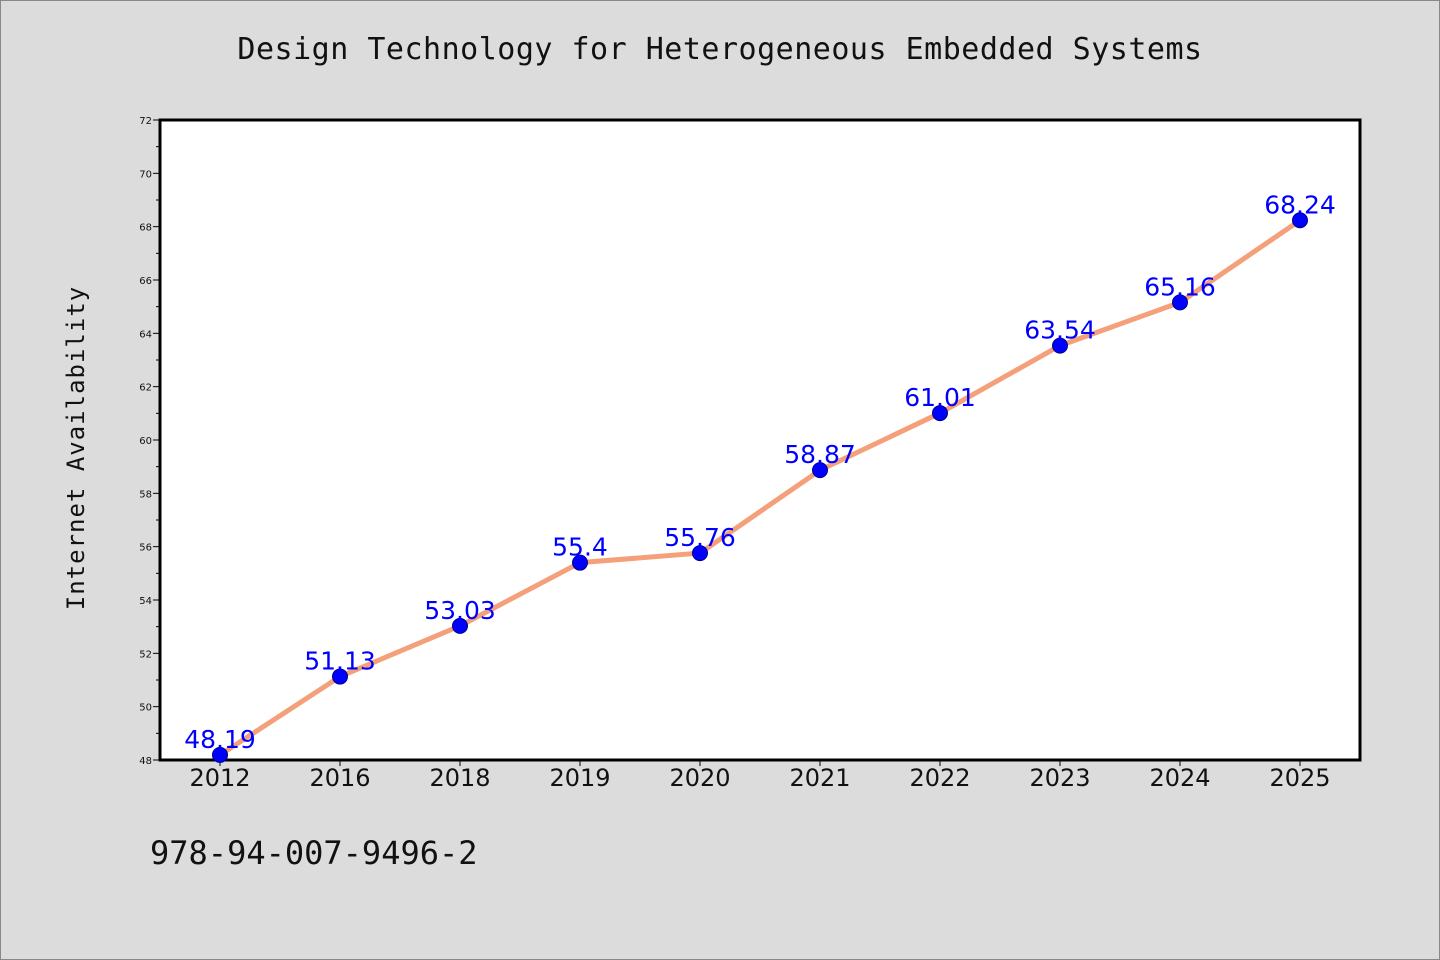 The height and width of the screenshot is (960, 1440). What do you see at coordinates (940, 397) in the screenshot?
I see `data-label: 61.01` at bounding box center [940, 397].